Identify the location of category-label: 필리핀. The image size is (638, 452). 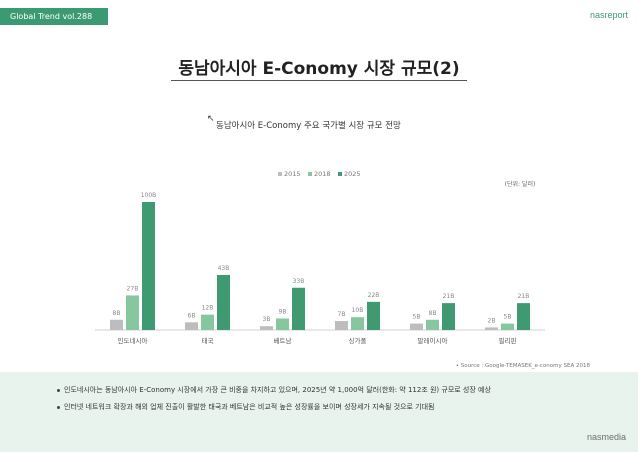
(508, 340).